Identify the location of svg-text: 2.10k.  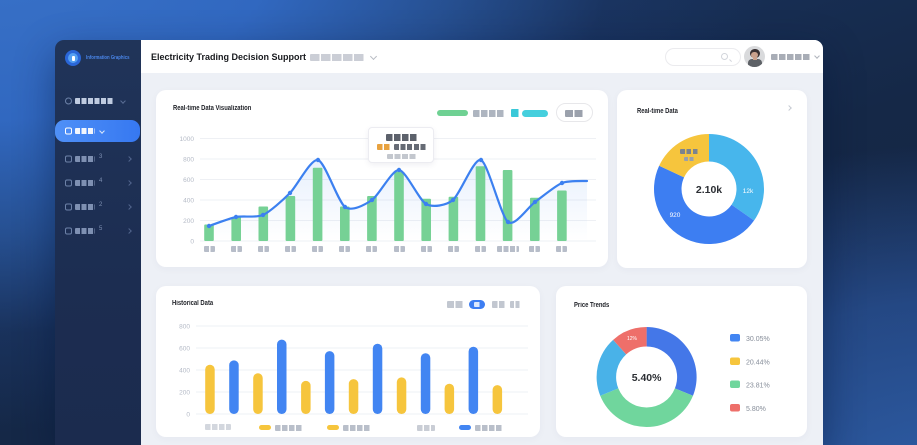
(709, 190).